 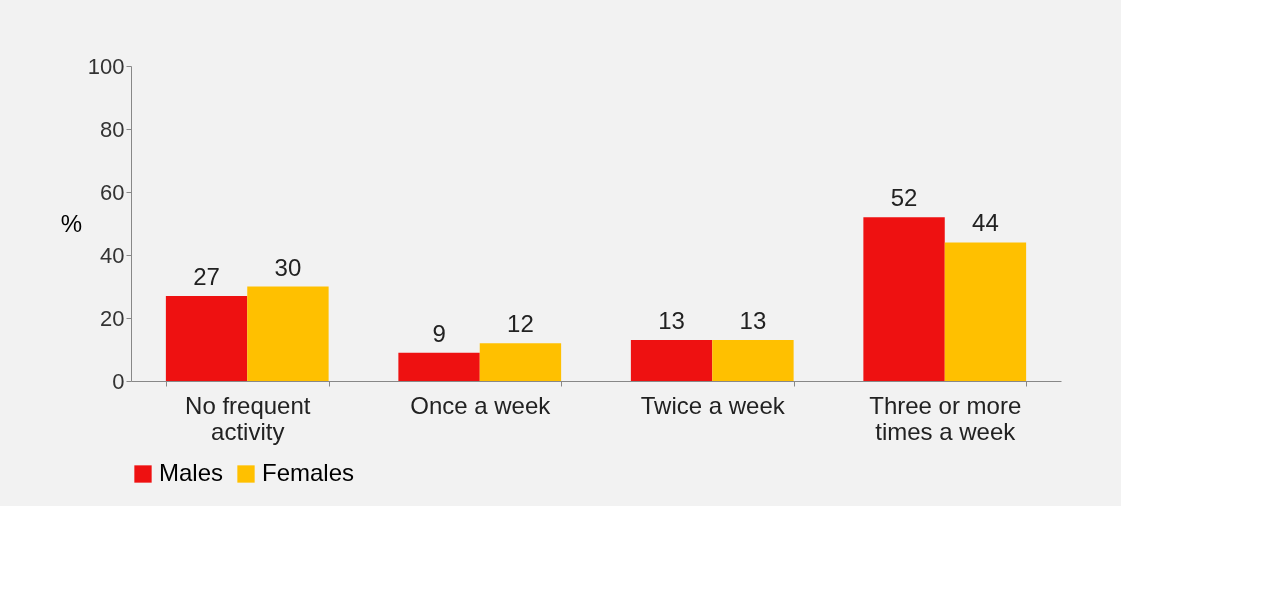 What do you see at coordinates (985, 223) in the screenshot?
I see `data-label: 44` at bounding box center [985, 223].